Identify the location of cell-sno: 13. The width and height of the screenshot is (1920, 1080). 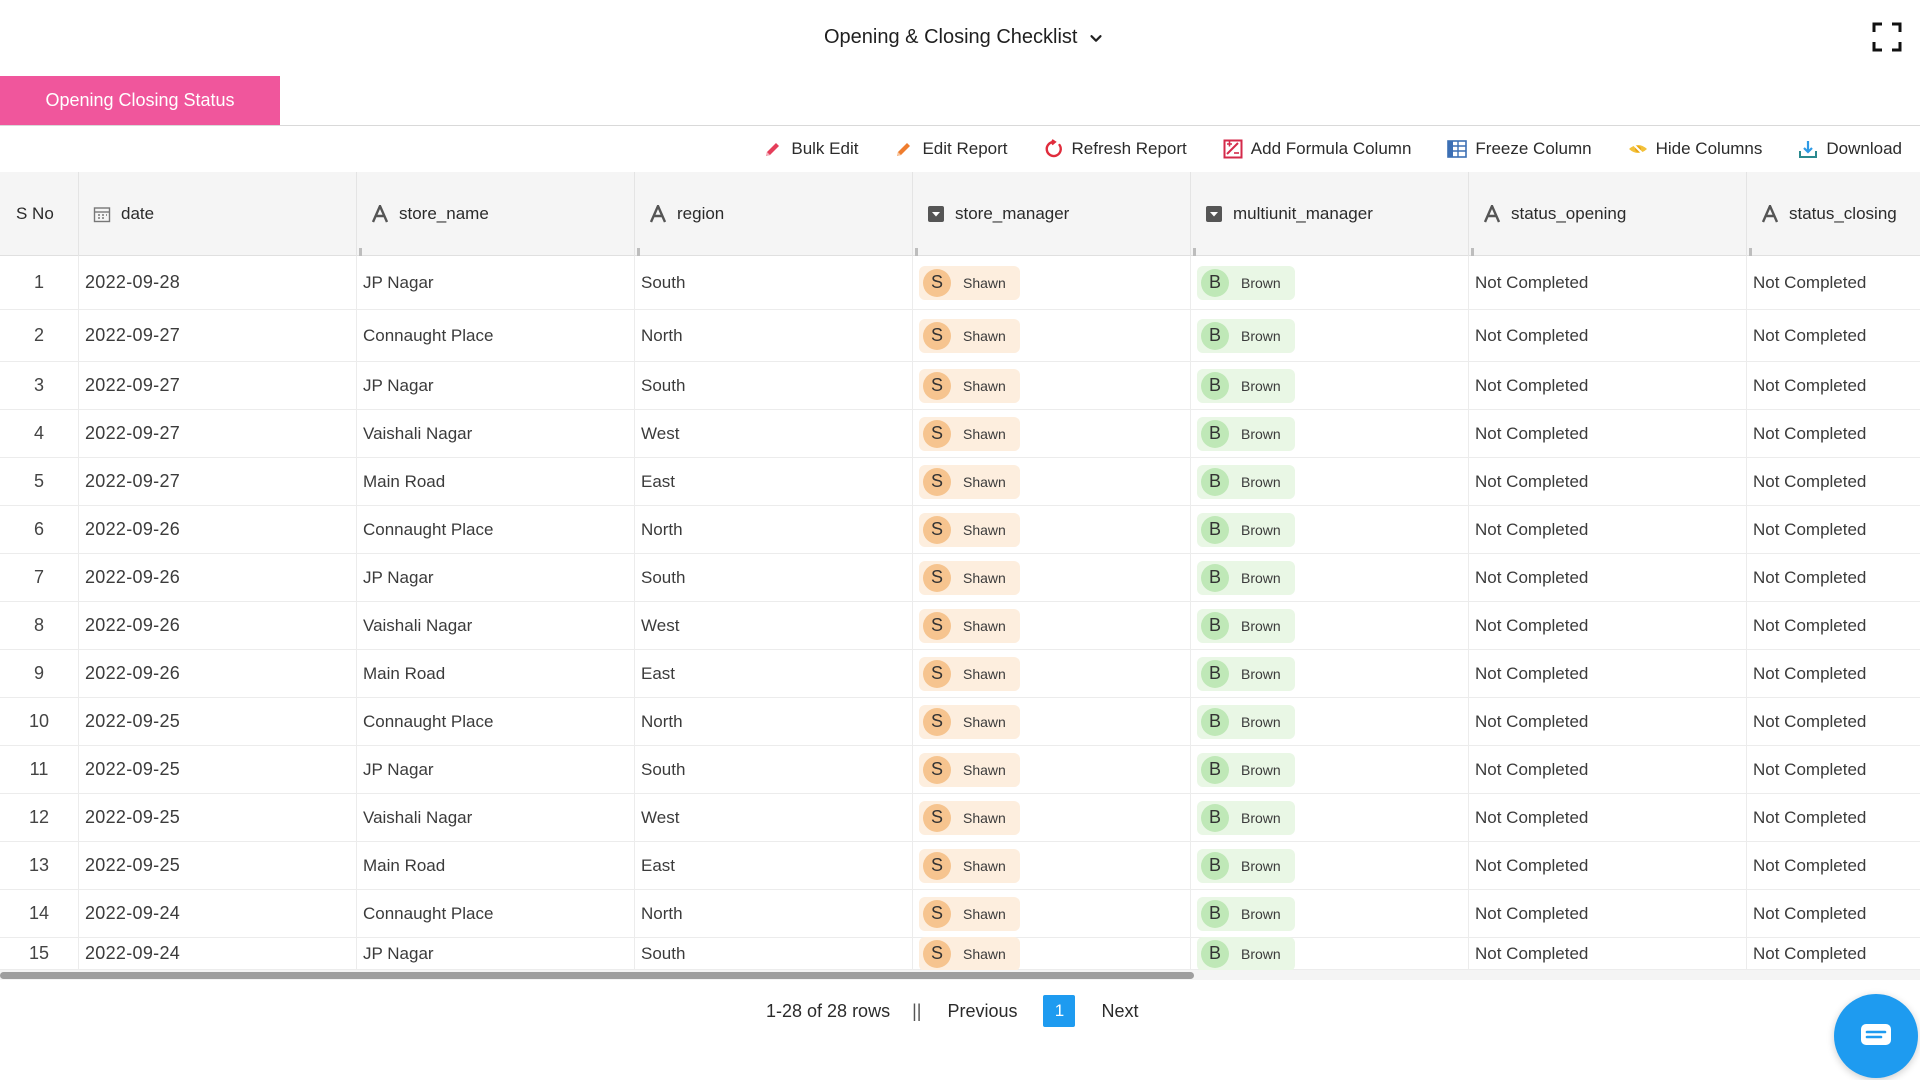
(39, 865).